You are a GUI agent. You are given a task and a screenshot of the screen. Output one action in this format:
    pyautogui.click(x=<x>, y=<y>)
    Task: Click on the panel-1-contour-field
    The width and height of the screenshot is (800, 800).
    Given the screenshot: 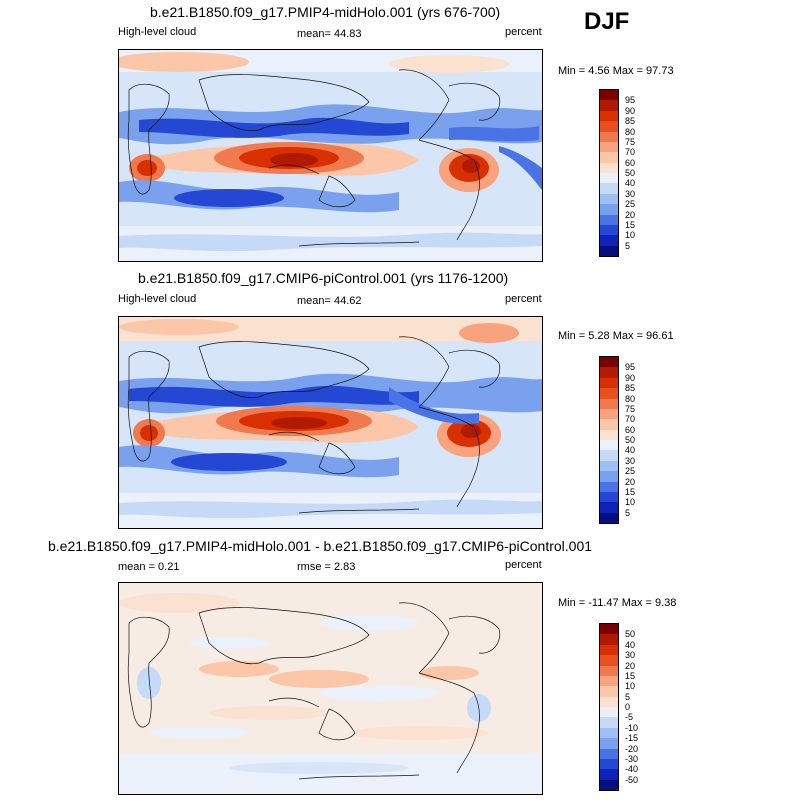 What is the action you would take?
    pyautogui.click(x=330, y=155)
    